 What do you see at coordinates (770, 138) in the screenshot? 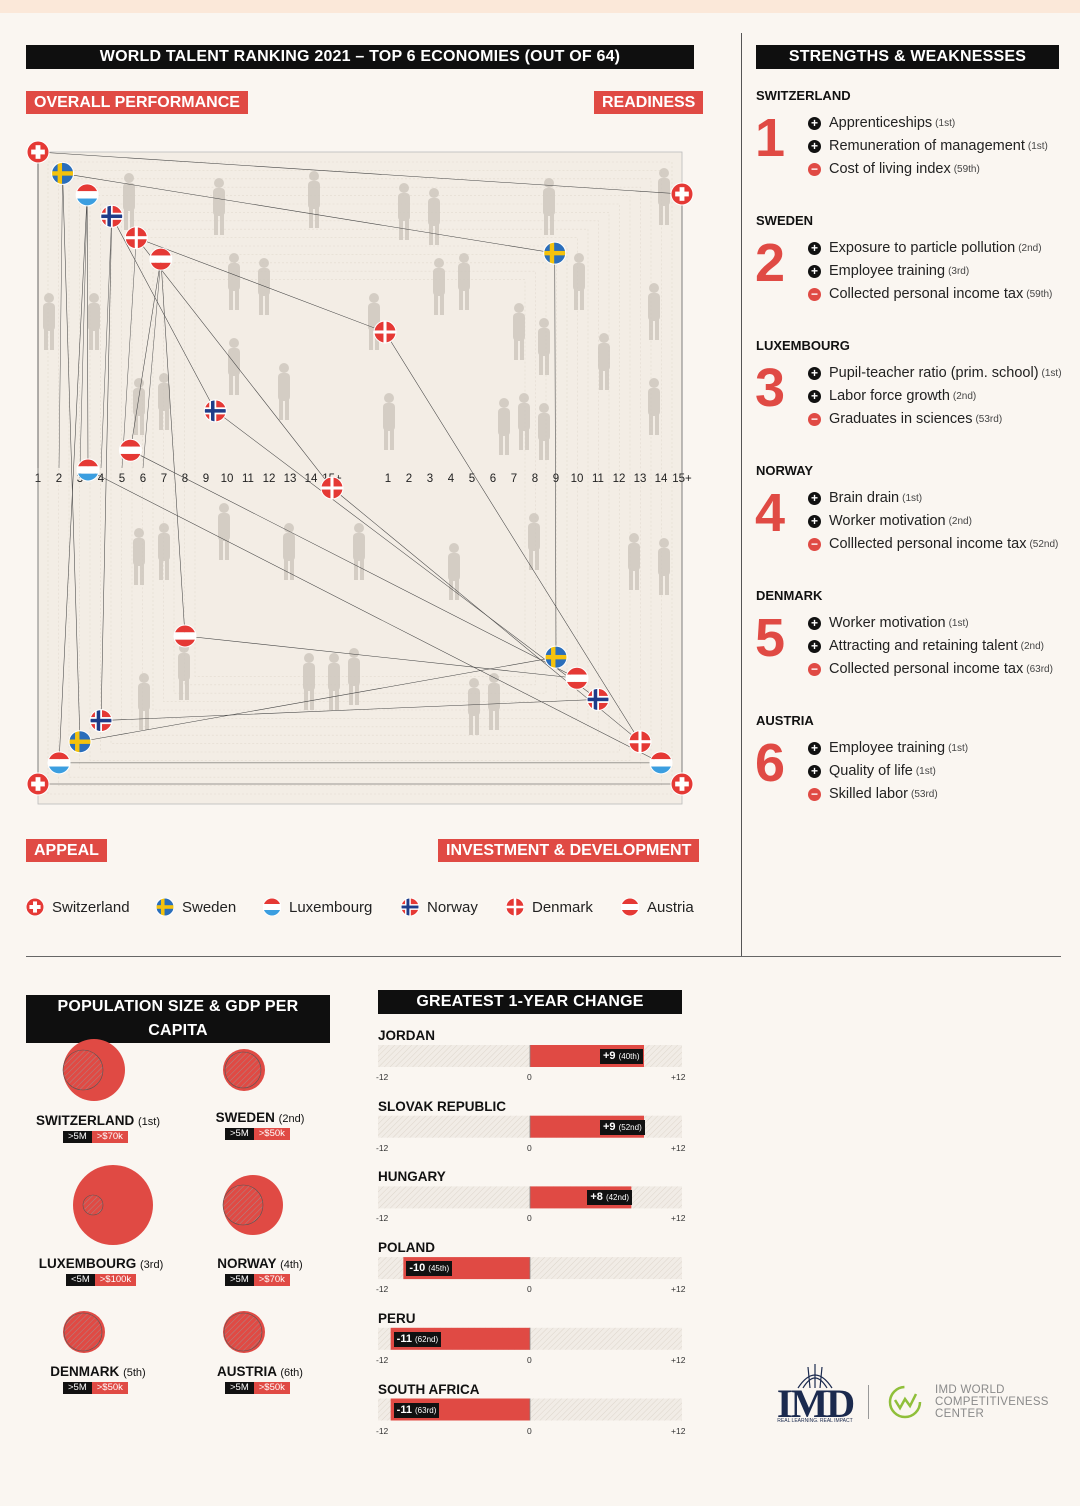
I see `sw-rank-number: 1` at bounding box center [770, 138].